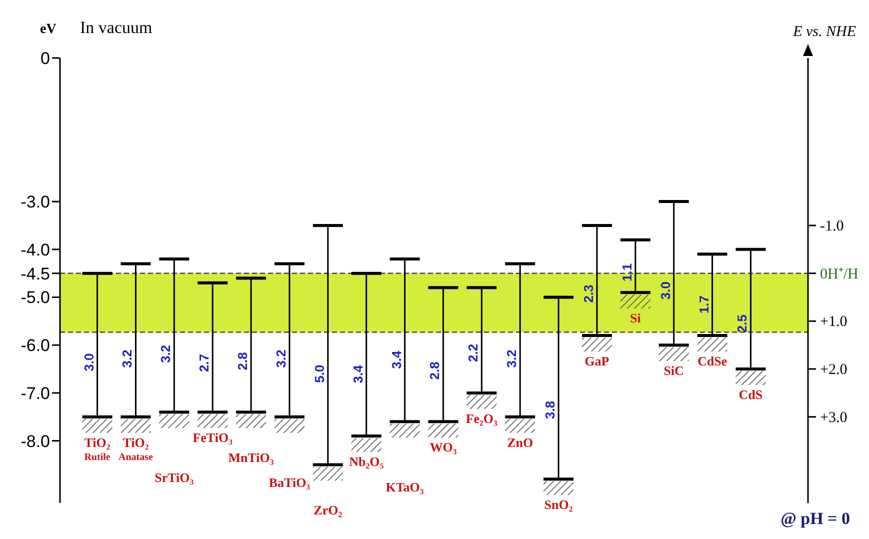 The image size is (869, 539). Describe the element at coordinates (558, 504) in the screenshot. I see `x-tick-label: SnO₂` at that location.